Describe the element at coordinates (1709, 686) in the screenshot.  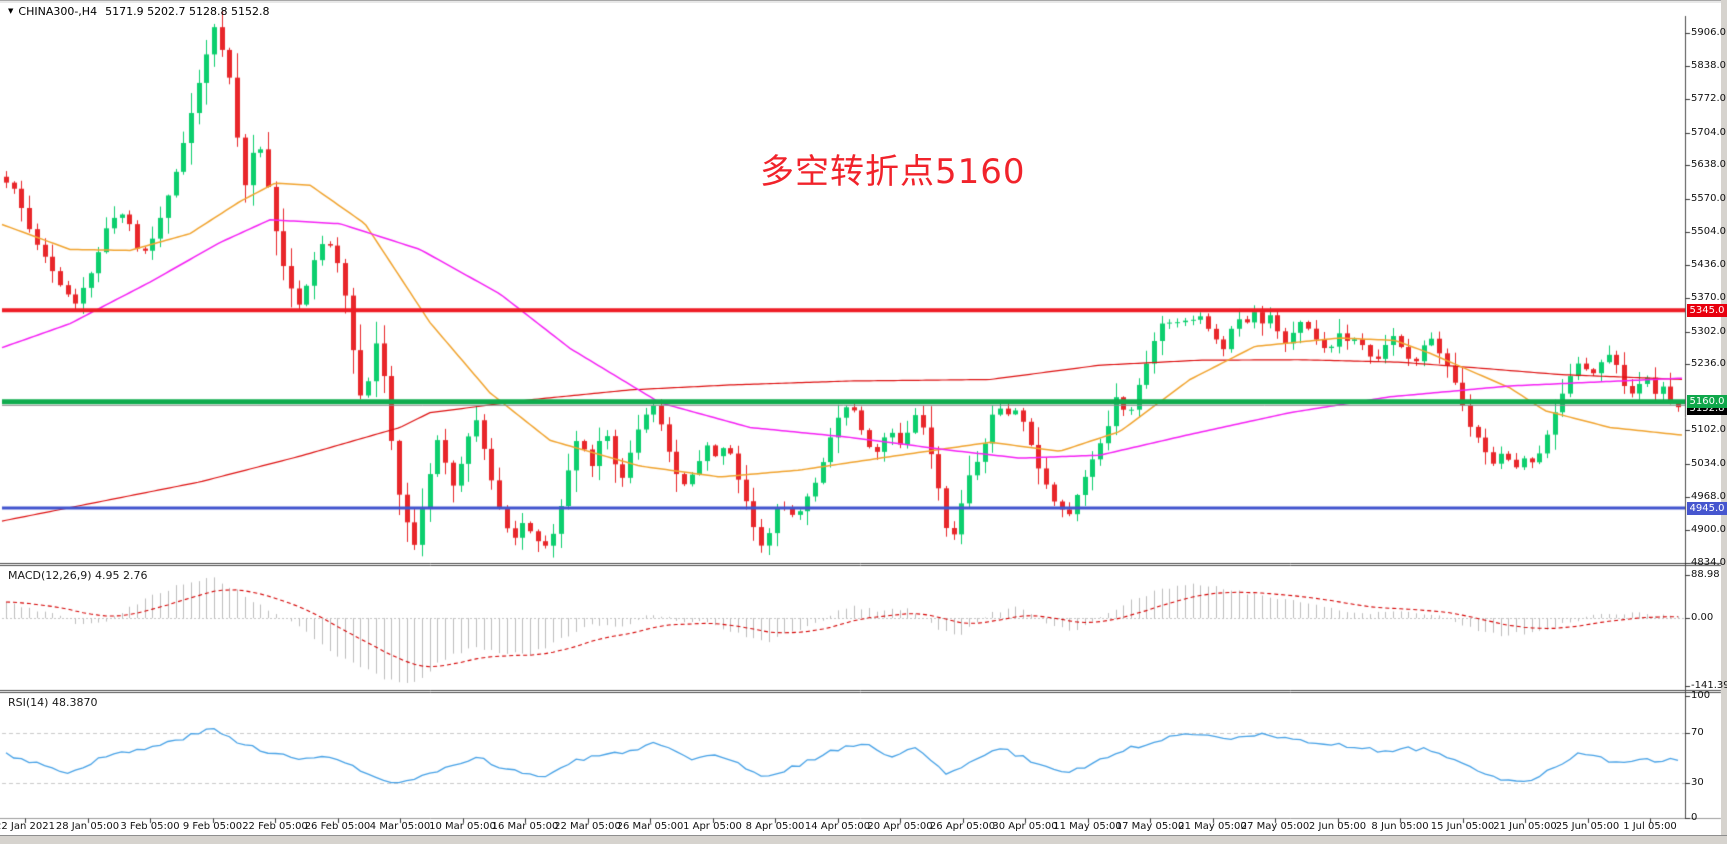
I see `macd-axis-label: -141.39` at that location.